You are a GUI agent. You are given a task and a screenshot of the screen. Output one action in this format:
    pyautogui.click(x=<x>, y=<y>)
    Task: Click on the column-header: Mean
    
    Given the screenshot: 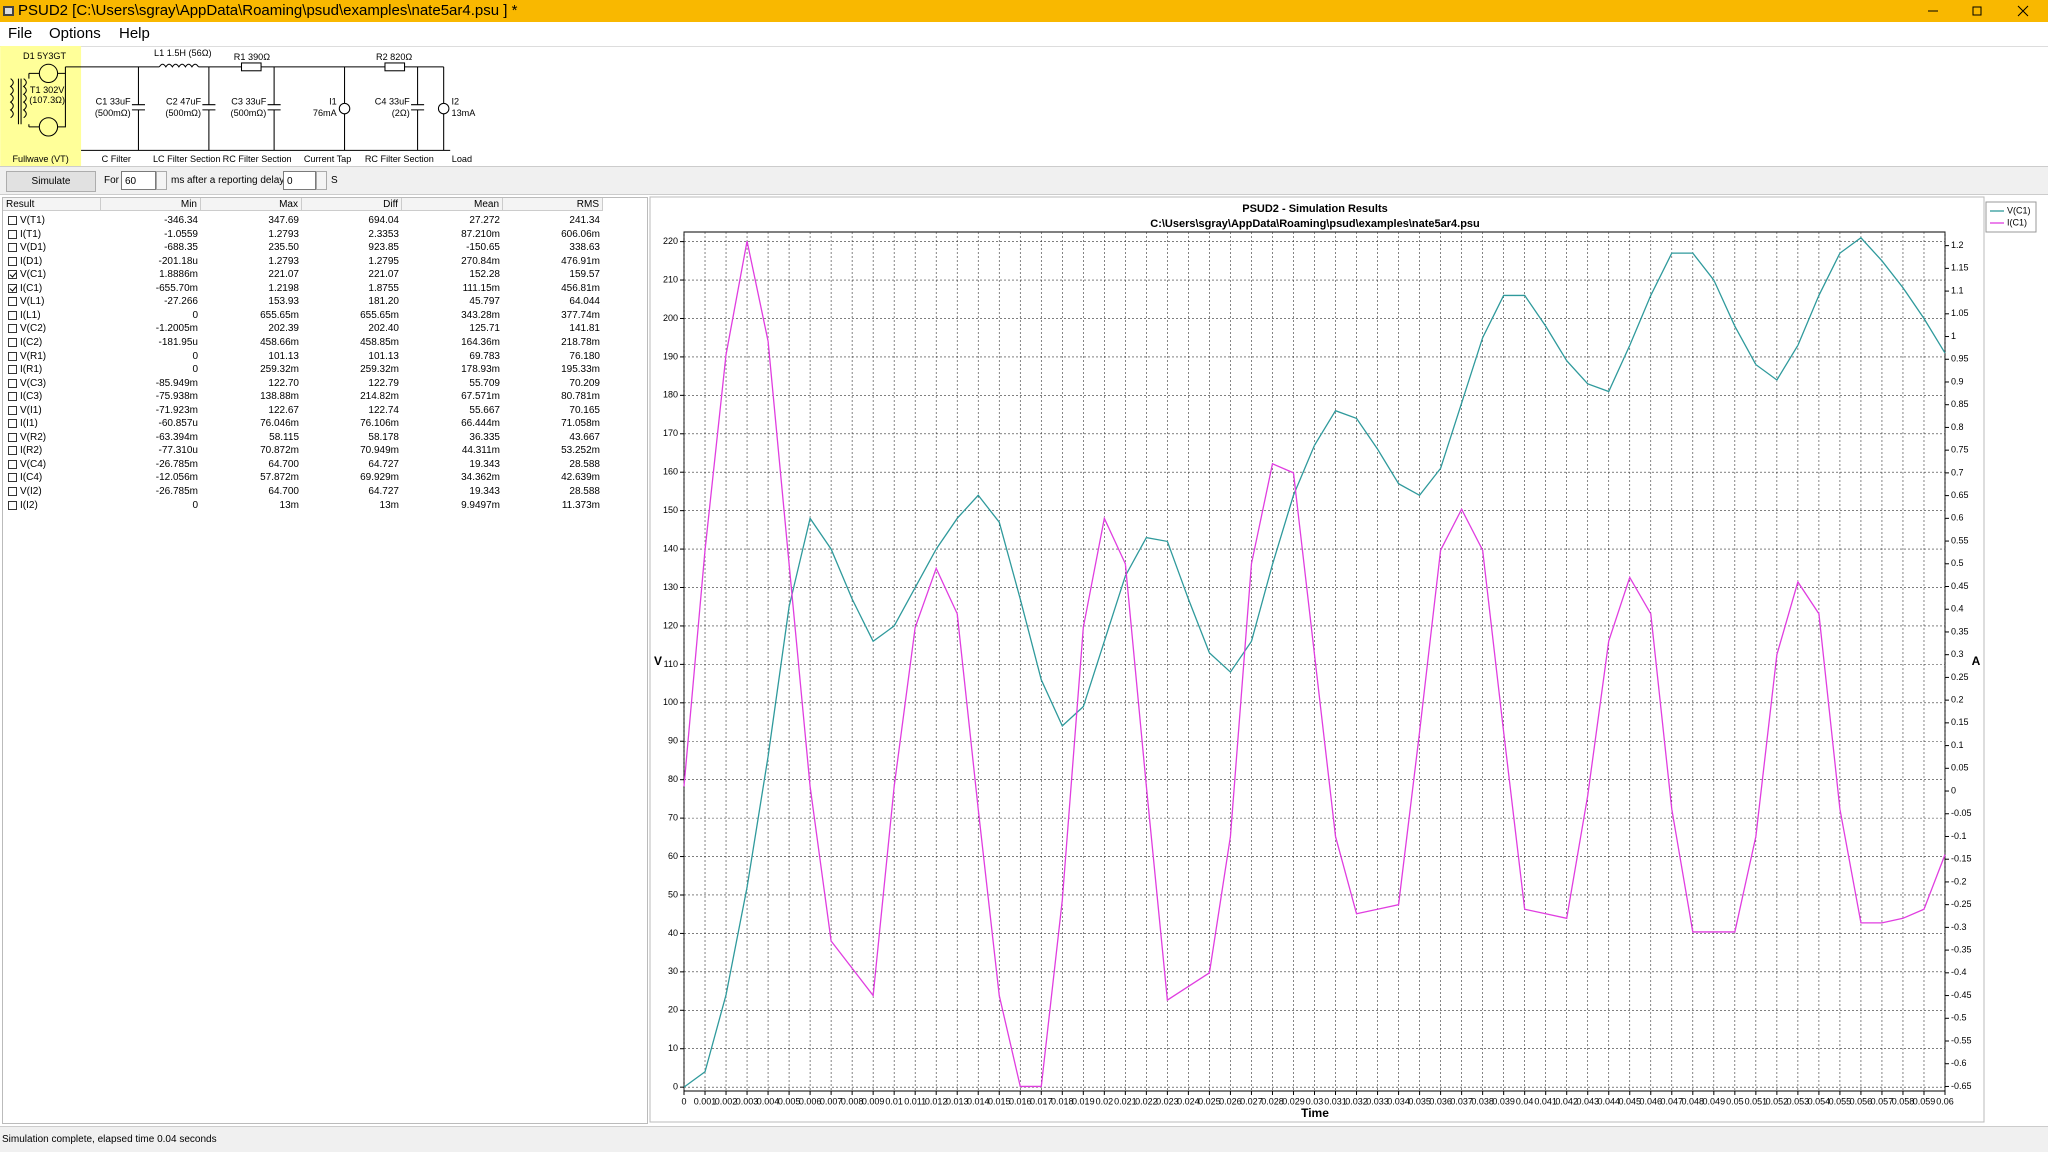 What is the action you would take?
    pyautogui.click(x=452, y=204)
    